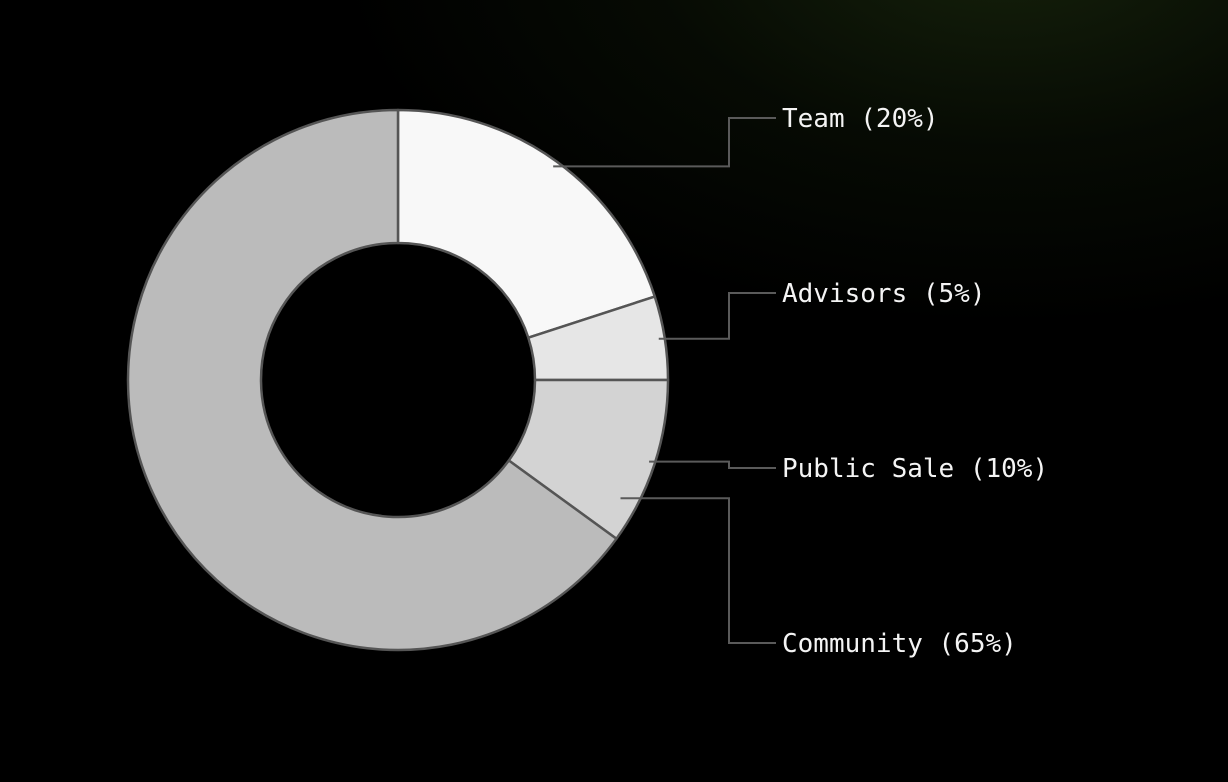  I want to click on label-public-sale: Public Sale (10%), so click(915, 469).